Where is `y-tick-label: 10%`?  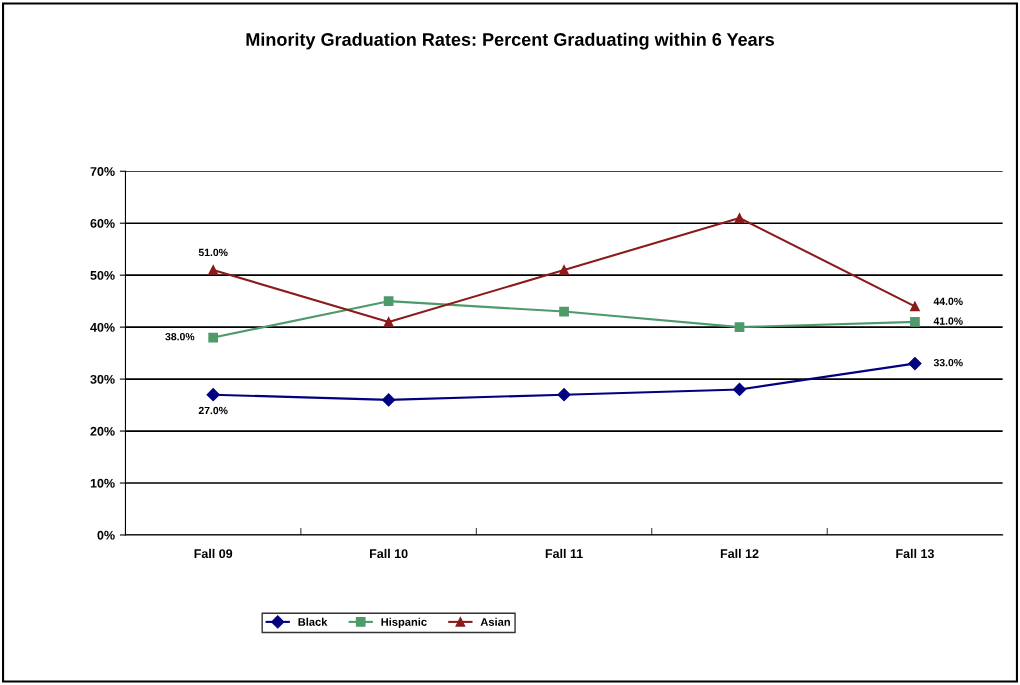
y-tick-label: 10% is located at coordinates (102, 483).